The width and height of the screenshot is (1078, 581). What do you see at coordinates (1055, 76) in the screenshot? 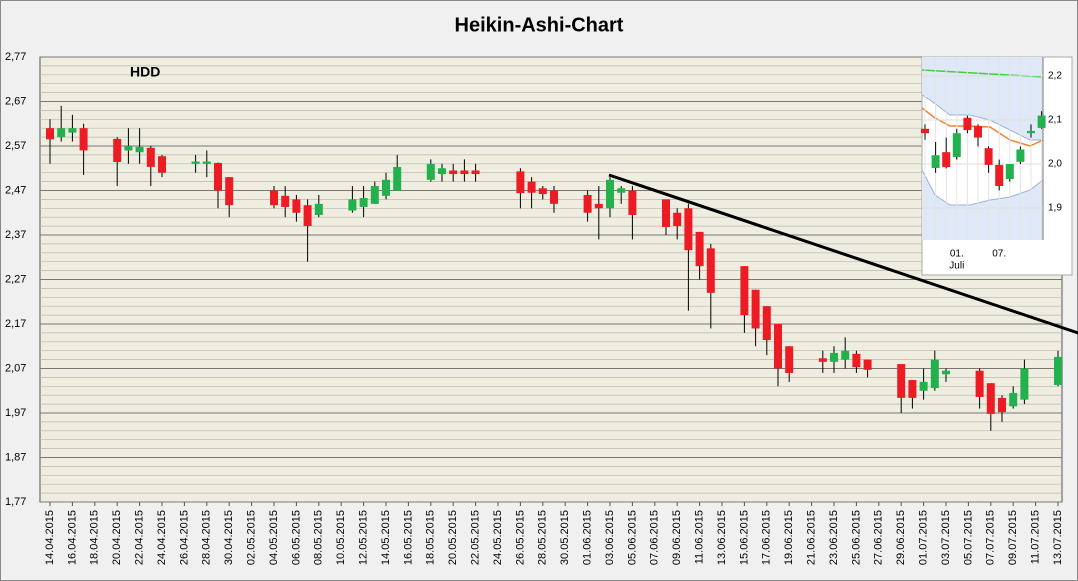
I see `inset-y-tick-label: 2,2` at bounding box center [1055, 76].